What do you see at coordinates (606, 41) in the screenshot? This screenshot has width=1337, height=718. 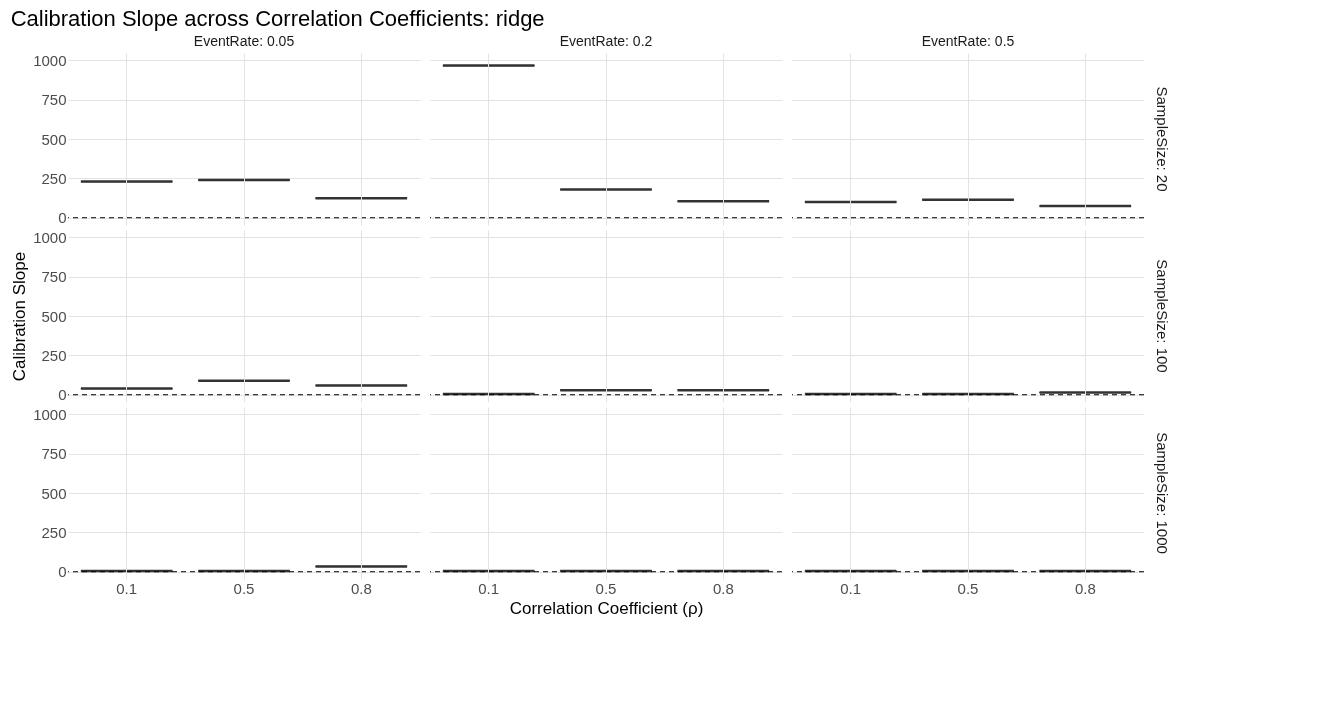 I see `x2-axis-title: EventRate: 0.2` at bounding box center [606, 41].